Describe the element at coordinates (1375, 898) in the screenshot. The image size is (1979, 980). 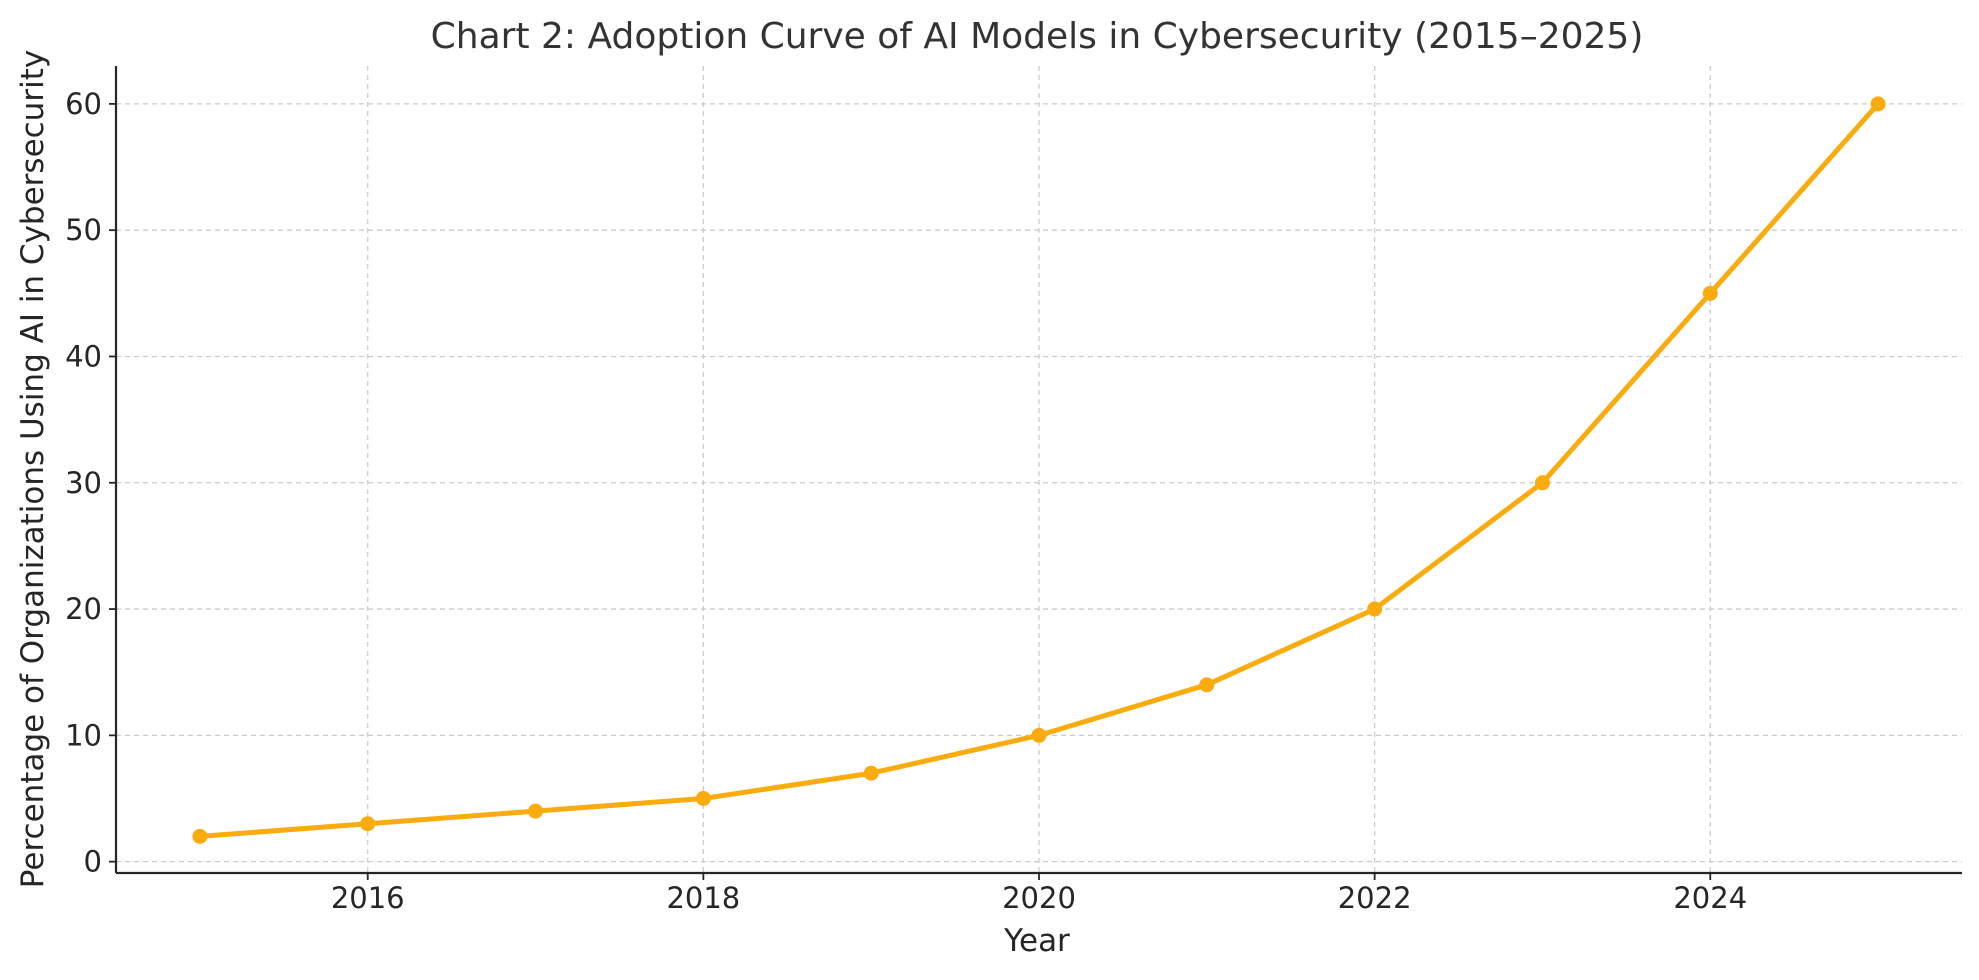
I see `x-tick-label: 2022` at that location.